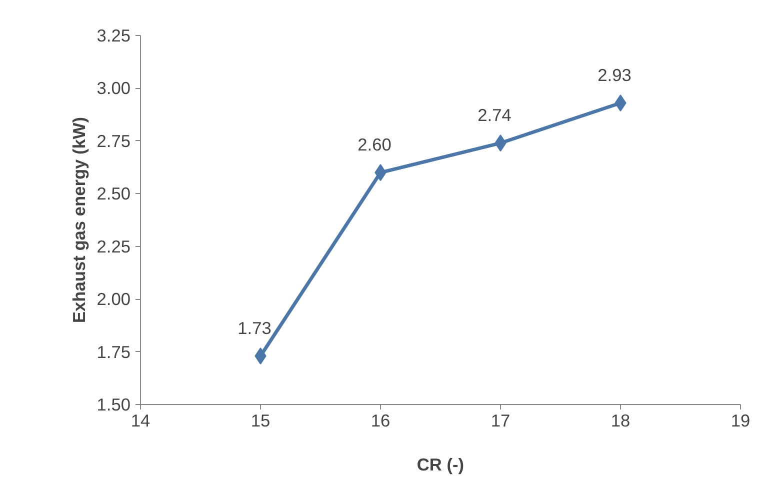 The image size is (762, 477). Describe the element at coordinates (113, 36) in the screenshot. I see `y-tick-label: 3.25` at that location.